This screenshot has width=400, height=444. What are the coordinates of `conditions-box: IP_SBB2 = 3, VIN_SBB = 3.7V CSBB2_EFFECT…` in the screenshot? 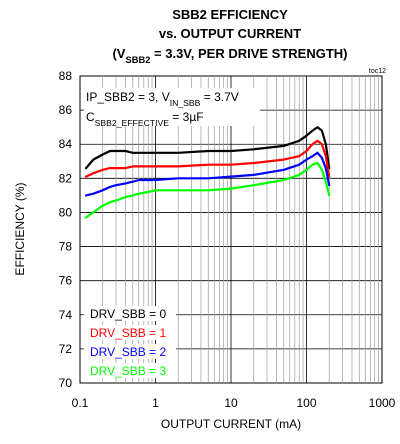 It's located at (172, 108).